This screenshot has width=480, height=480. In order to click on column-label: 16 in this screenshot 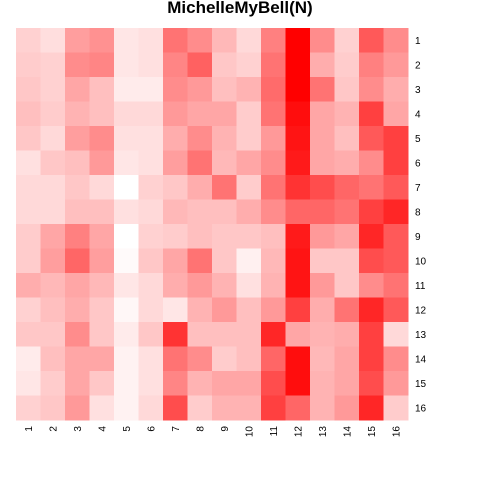, I will do `click(396, 432)`.